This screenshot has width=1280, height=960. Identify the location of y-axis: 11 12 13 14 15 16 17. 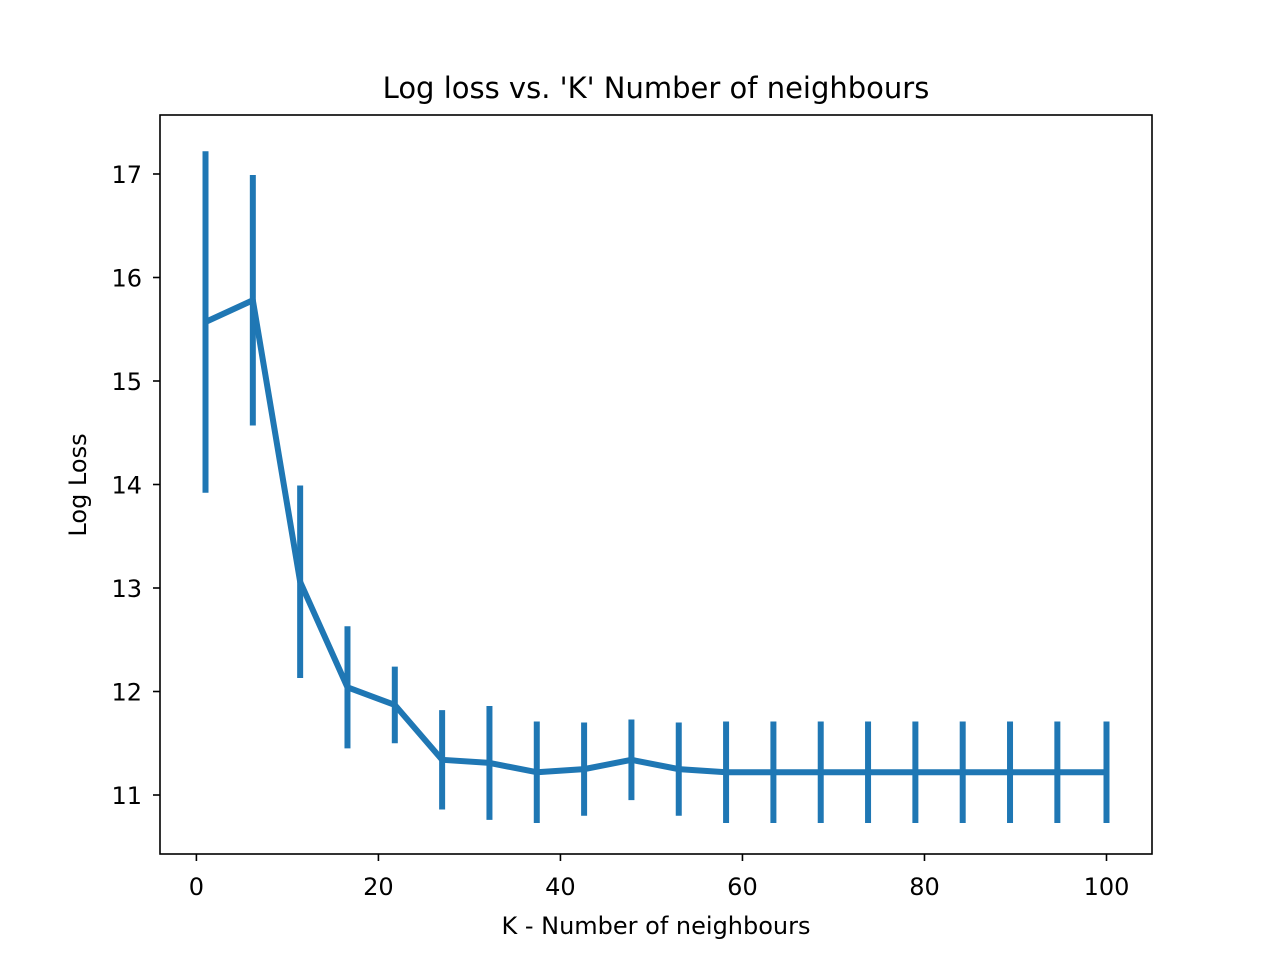
(135, 485).